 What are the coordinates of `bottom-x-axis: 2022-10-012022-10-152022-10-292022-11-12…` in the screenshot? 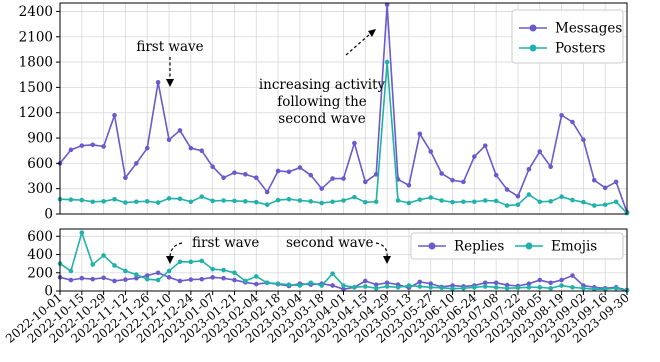 It's located at (317, 317).